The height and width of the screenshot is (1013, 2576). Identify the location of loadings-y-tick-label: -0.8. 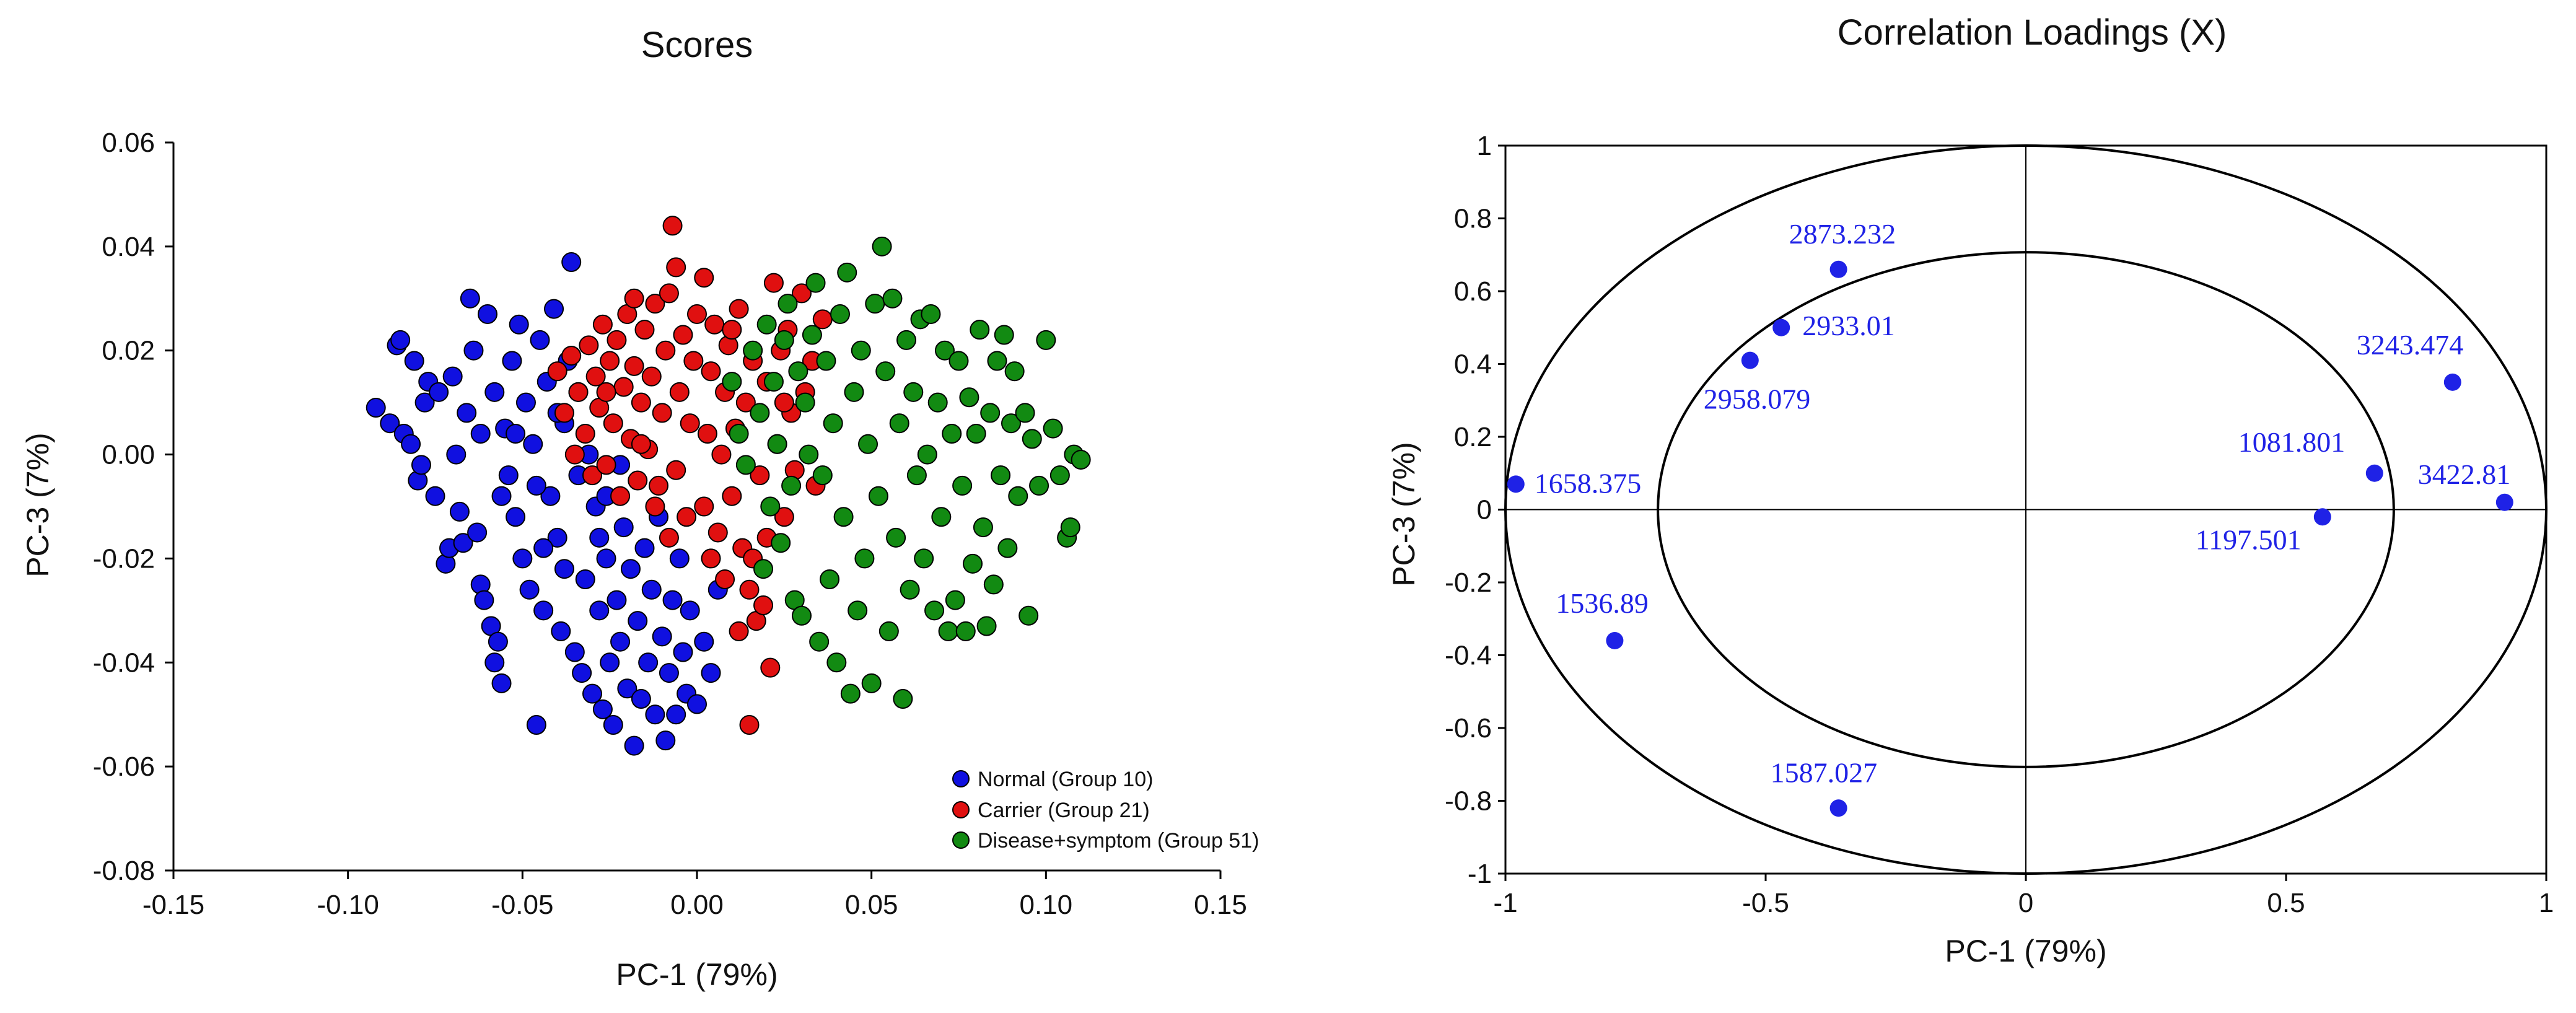
(1468, 802).